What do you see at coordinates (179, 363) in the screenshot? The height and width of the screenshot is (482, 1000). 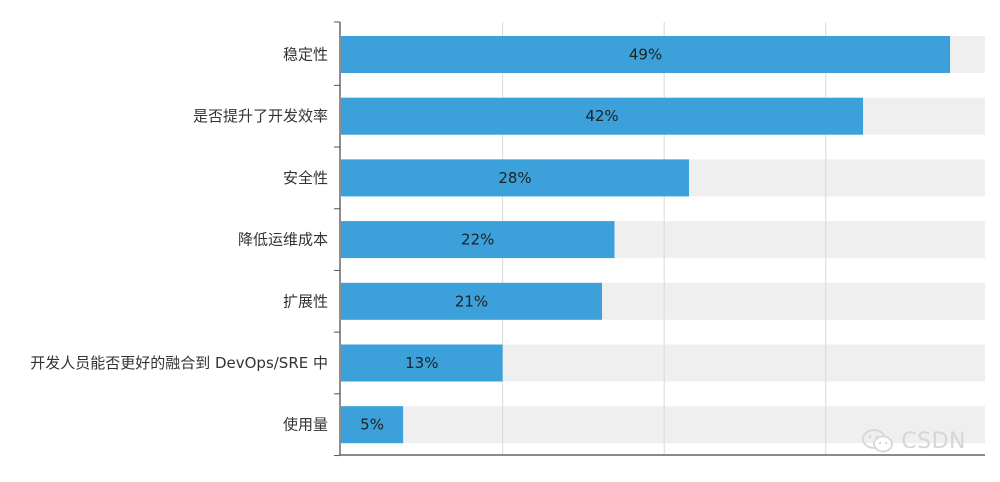 I see `category-label: 开发人员能否更好的融合到 DevOps/SRE 中` at bounding box center [179, 363].